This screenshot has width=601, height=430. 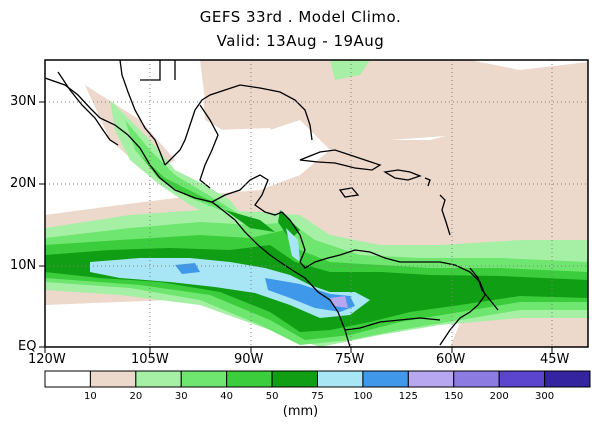 I want to click on lon-label-75w: 75W, so click(x=350, y=359).